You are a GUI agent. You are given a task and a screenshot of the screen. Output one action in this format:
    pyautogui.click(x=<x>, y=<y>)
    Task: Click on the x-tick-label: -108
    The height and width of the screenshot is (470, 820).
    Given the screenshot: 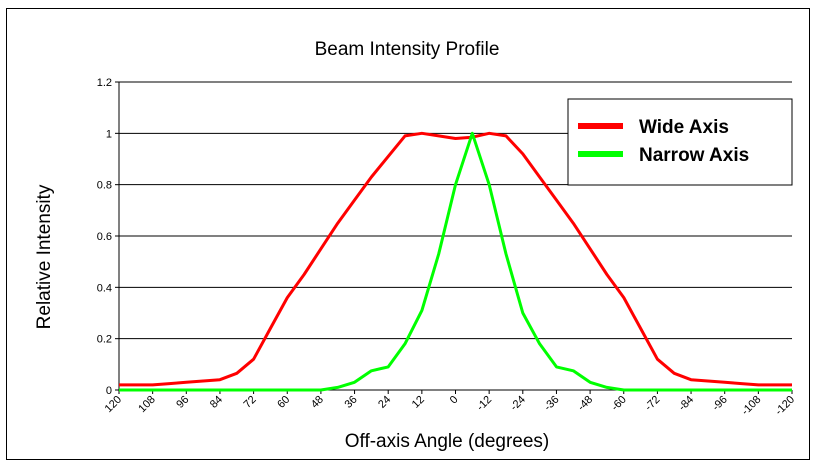 What is the action you would take?
    pyautogui.click(x=751, y=406)
    